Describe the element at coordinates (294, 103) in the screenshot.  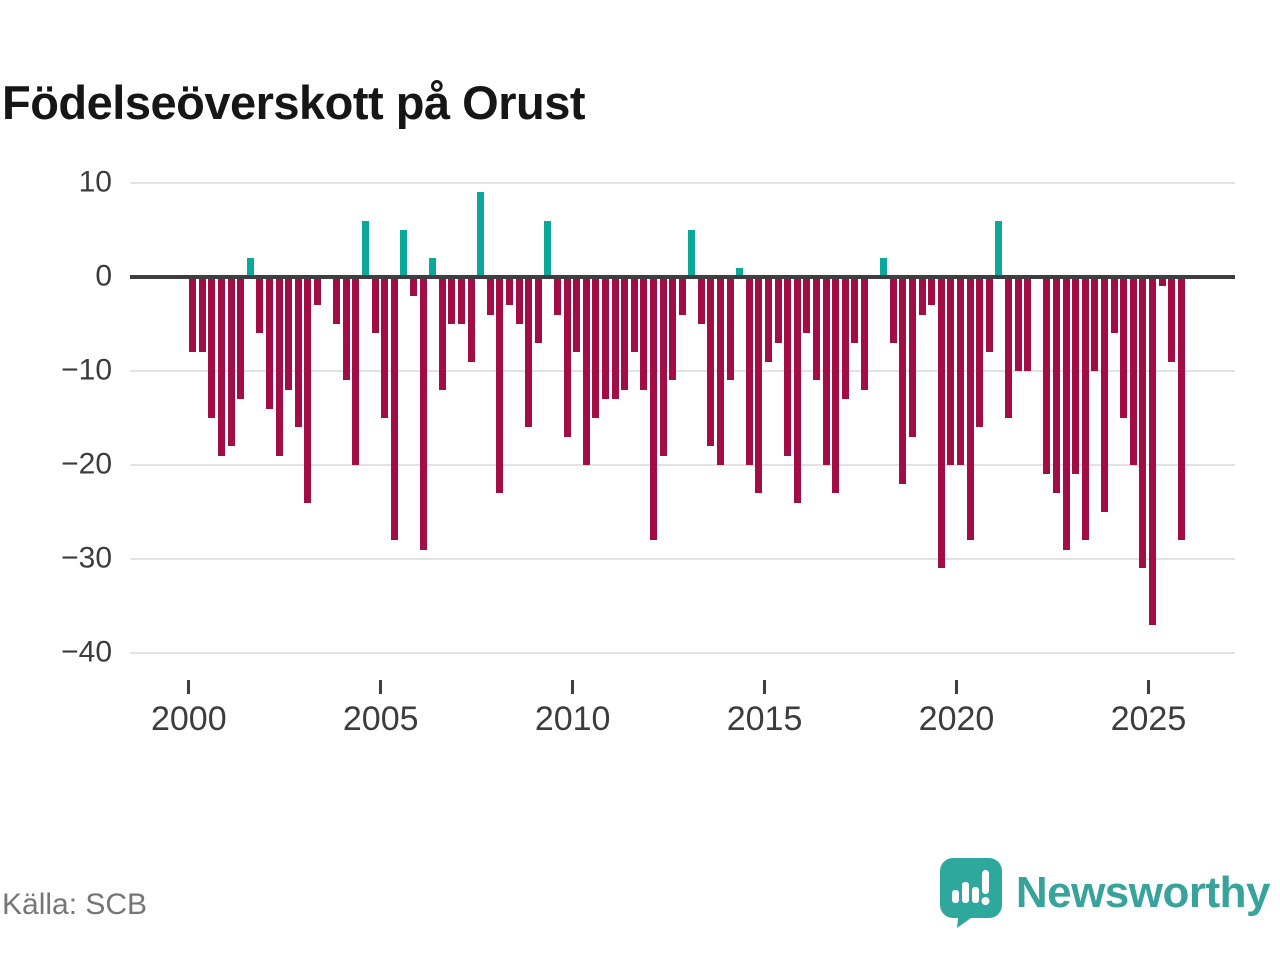
I see `chart-title: Födelseöverskott på Orust` at that location.